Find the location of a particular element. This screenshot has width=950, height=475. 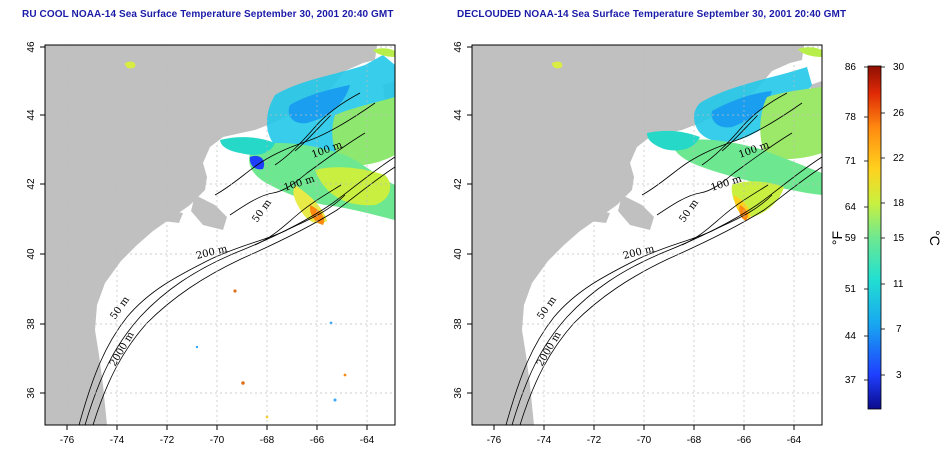

left-lon-tick: -72 is located at coordinates (167, 440).